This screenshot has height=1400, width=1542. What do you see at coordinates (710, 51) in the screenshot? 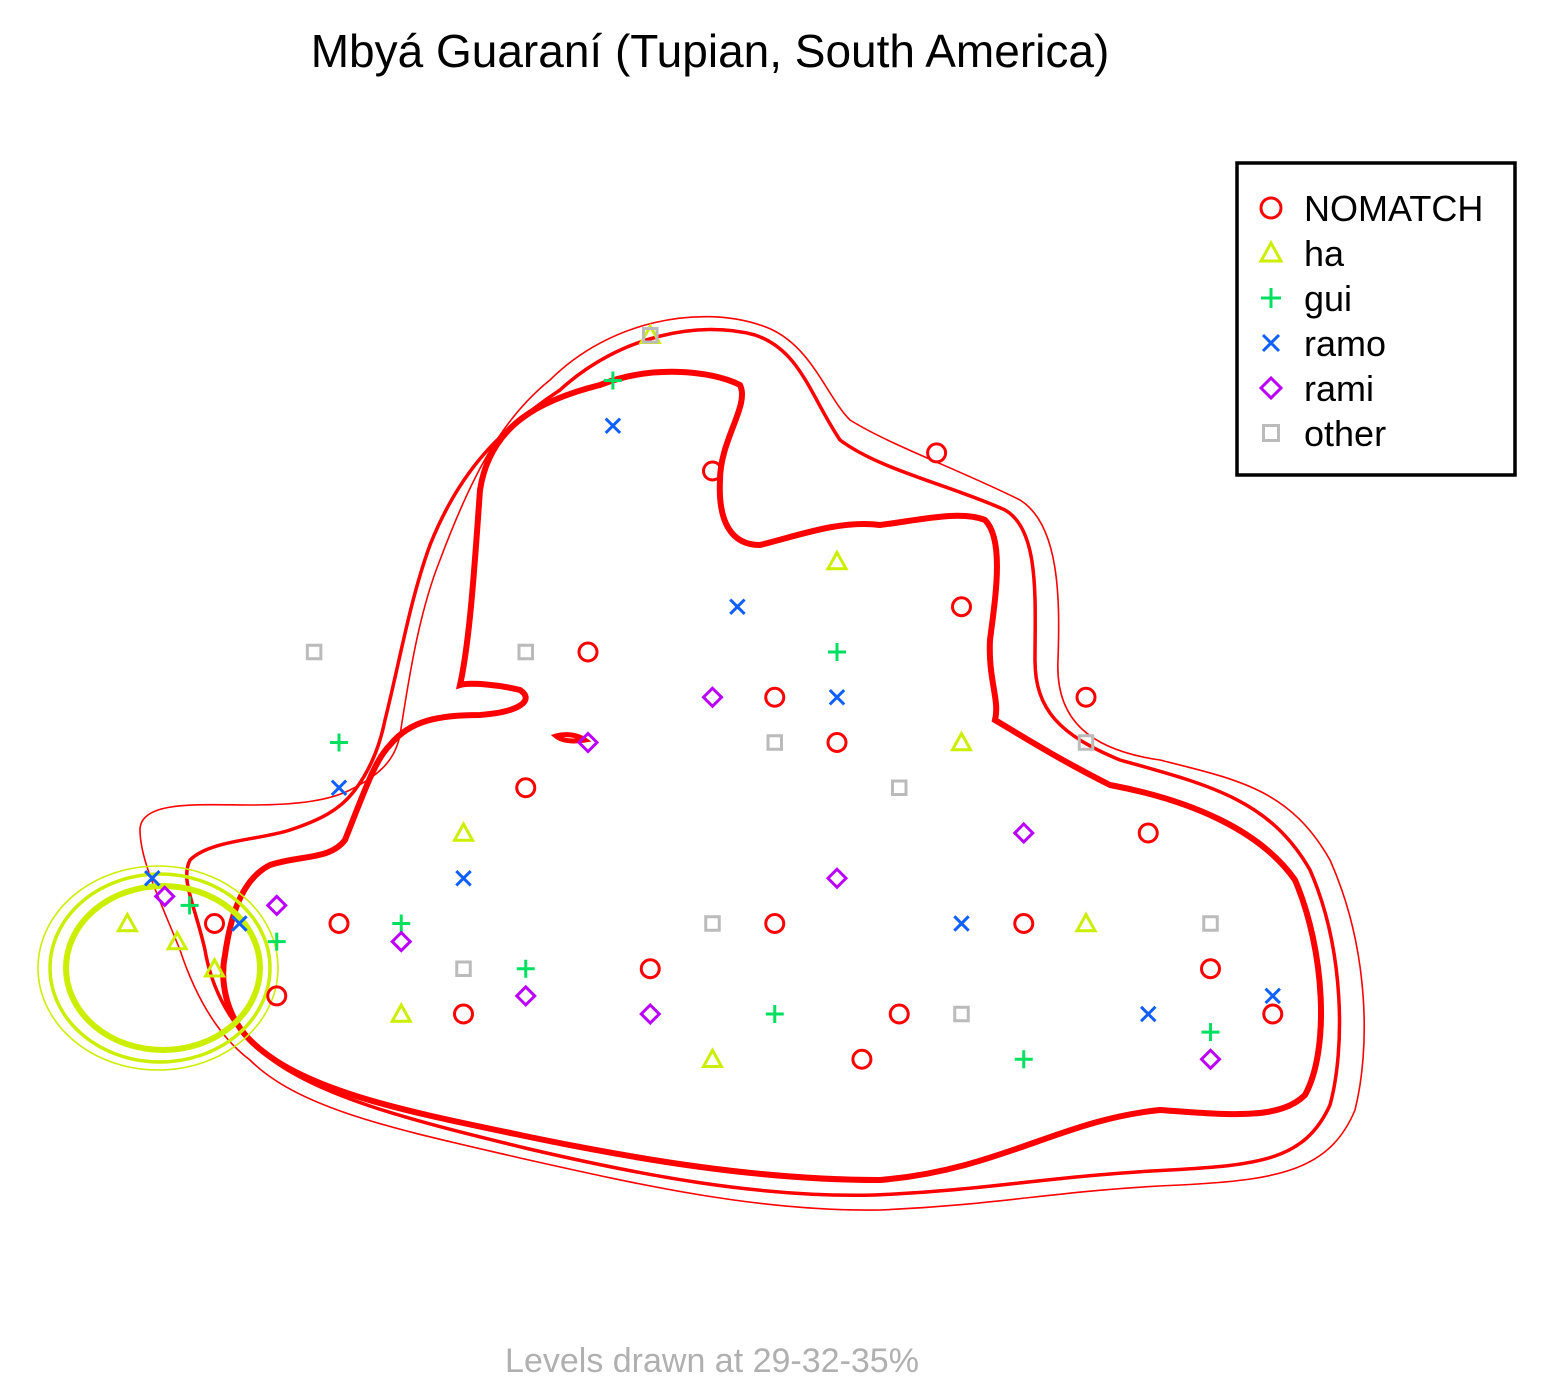
I see `chart-title: Mbyá Guaraní (Tupian, South America)` at bounding box center [710, 51].